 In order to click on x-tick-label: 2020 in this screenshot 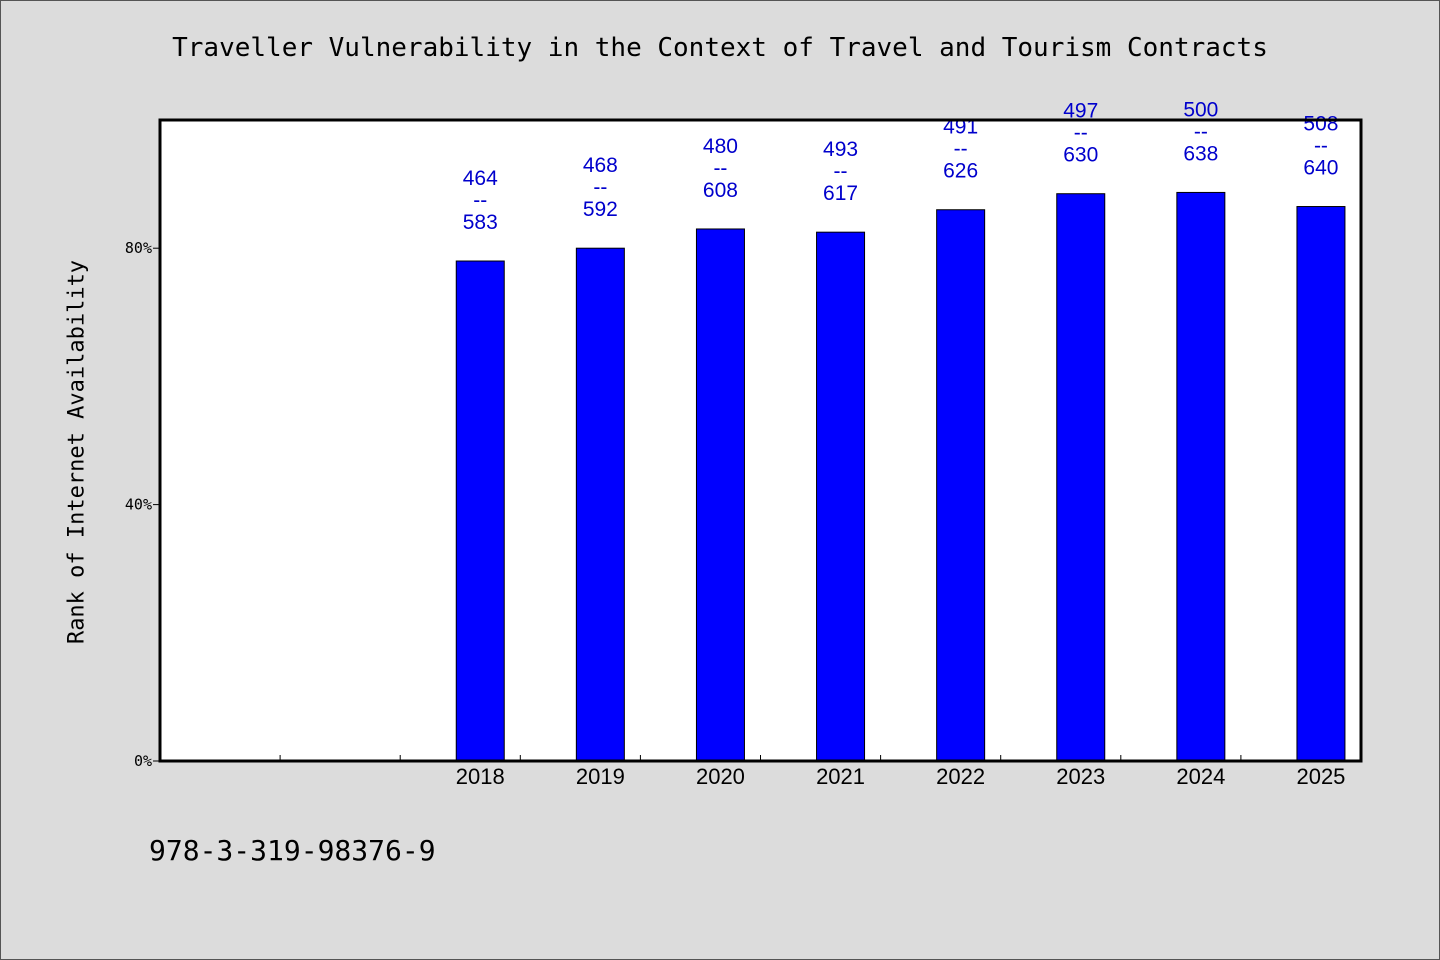, I will do `click(720, 776)`.